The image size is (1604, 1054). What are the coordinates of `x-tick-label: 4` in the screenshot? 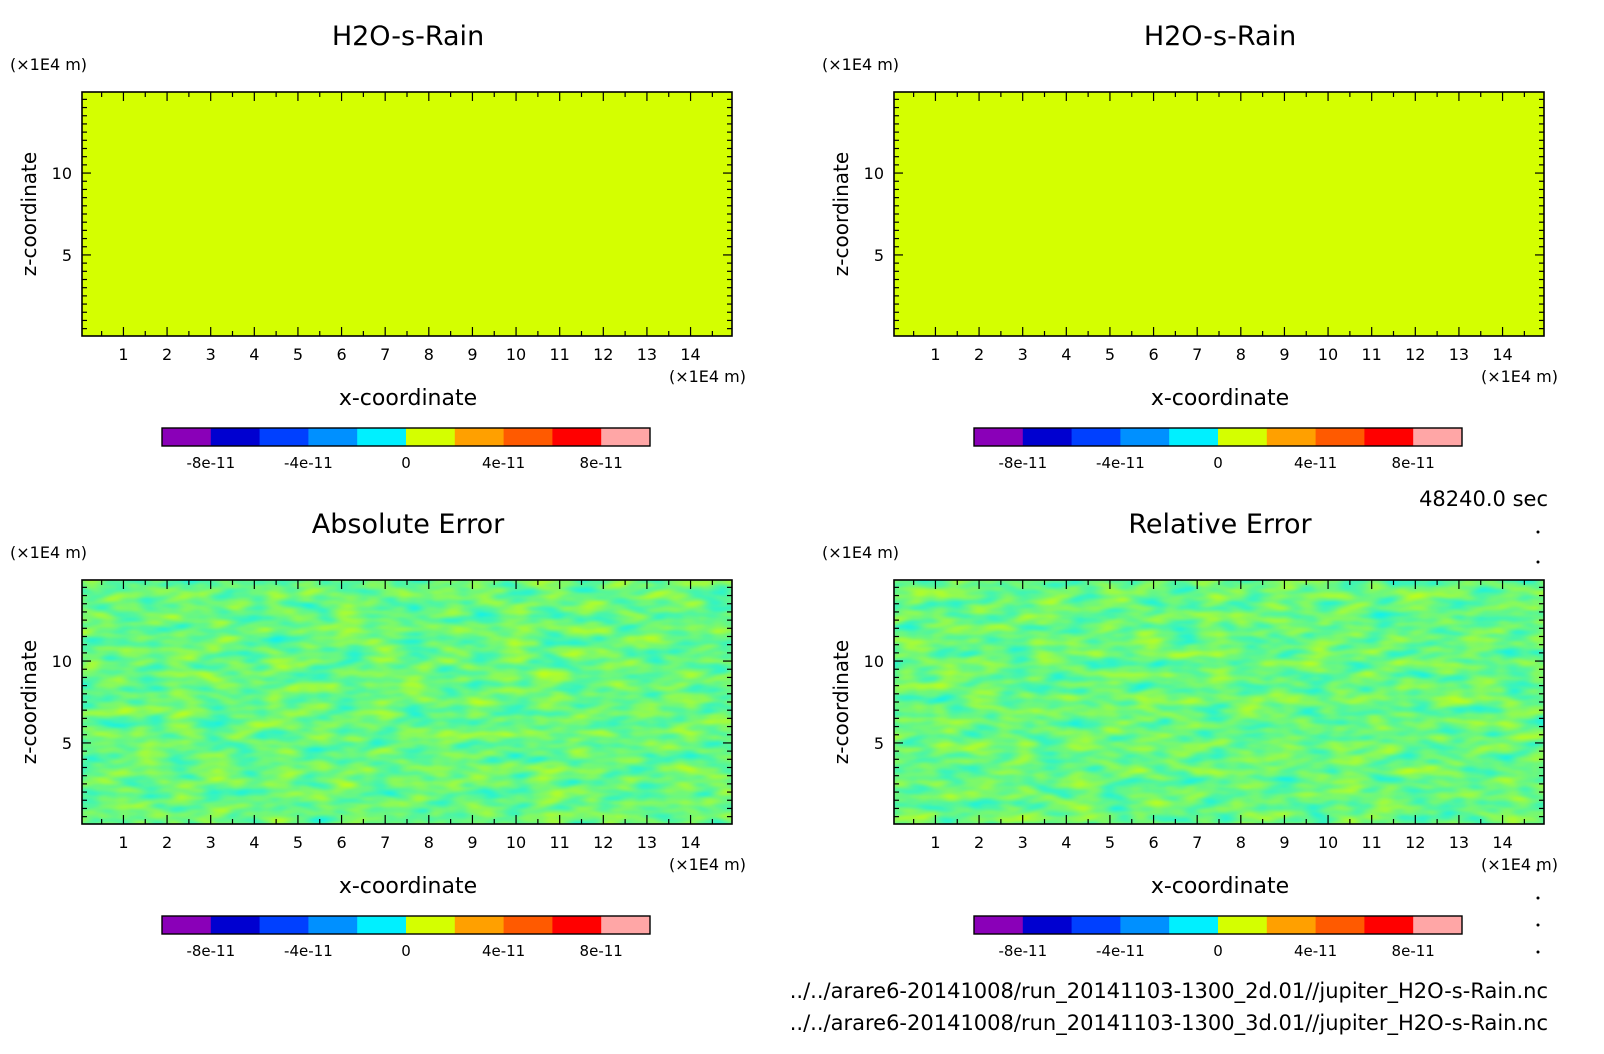 It's located at (254, 354).